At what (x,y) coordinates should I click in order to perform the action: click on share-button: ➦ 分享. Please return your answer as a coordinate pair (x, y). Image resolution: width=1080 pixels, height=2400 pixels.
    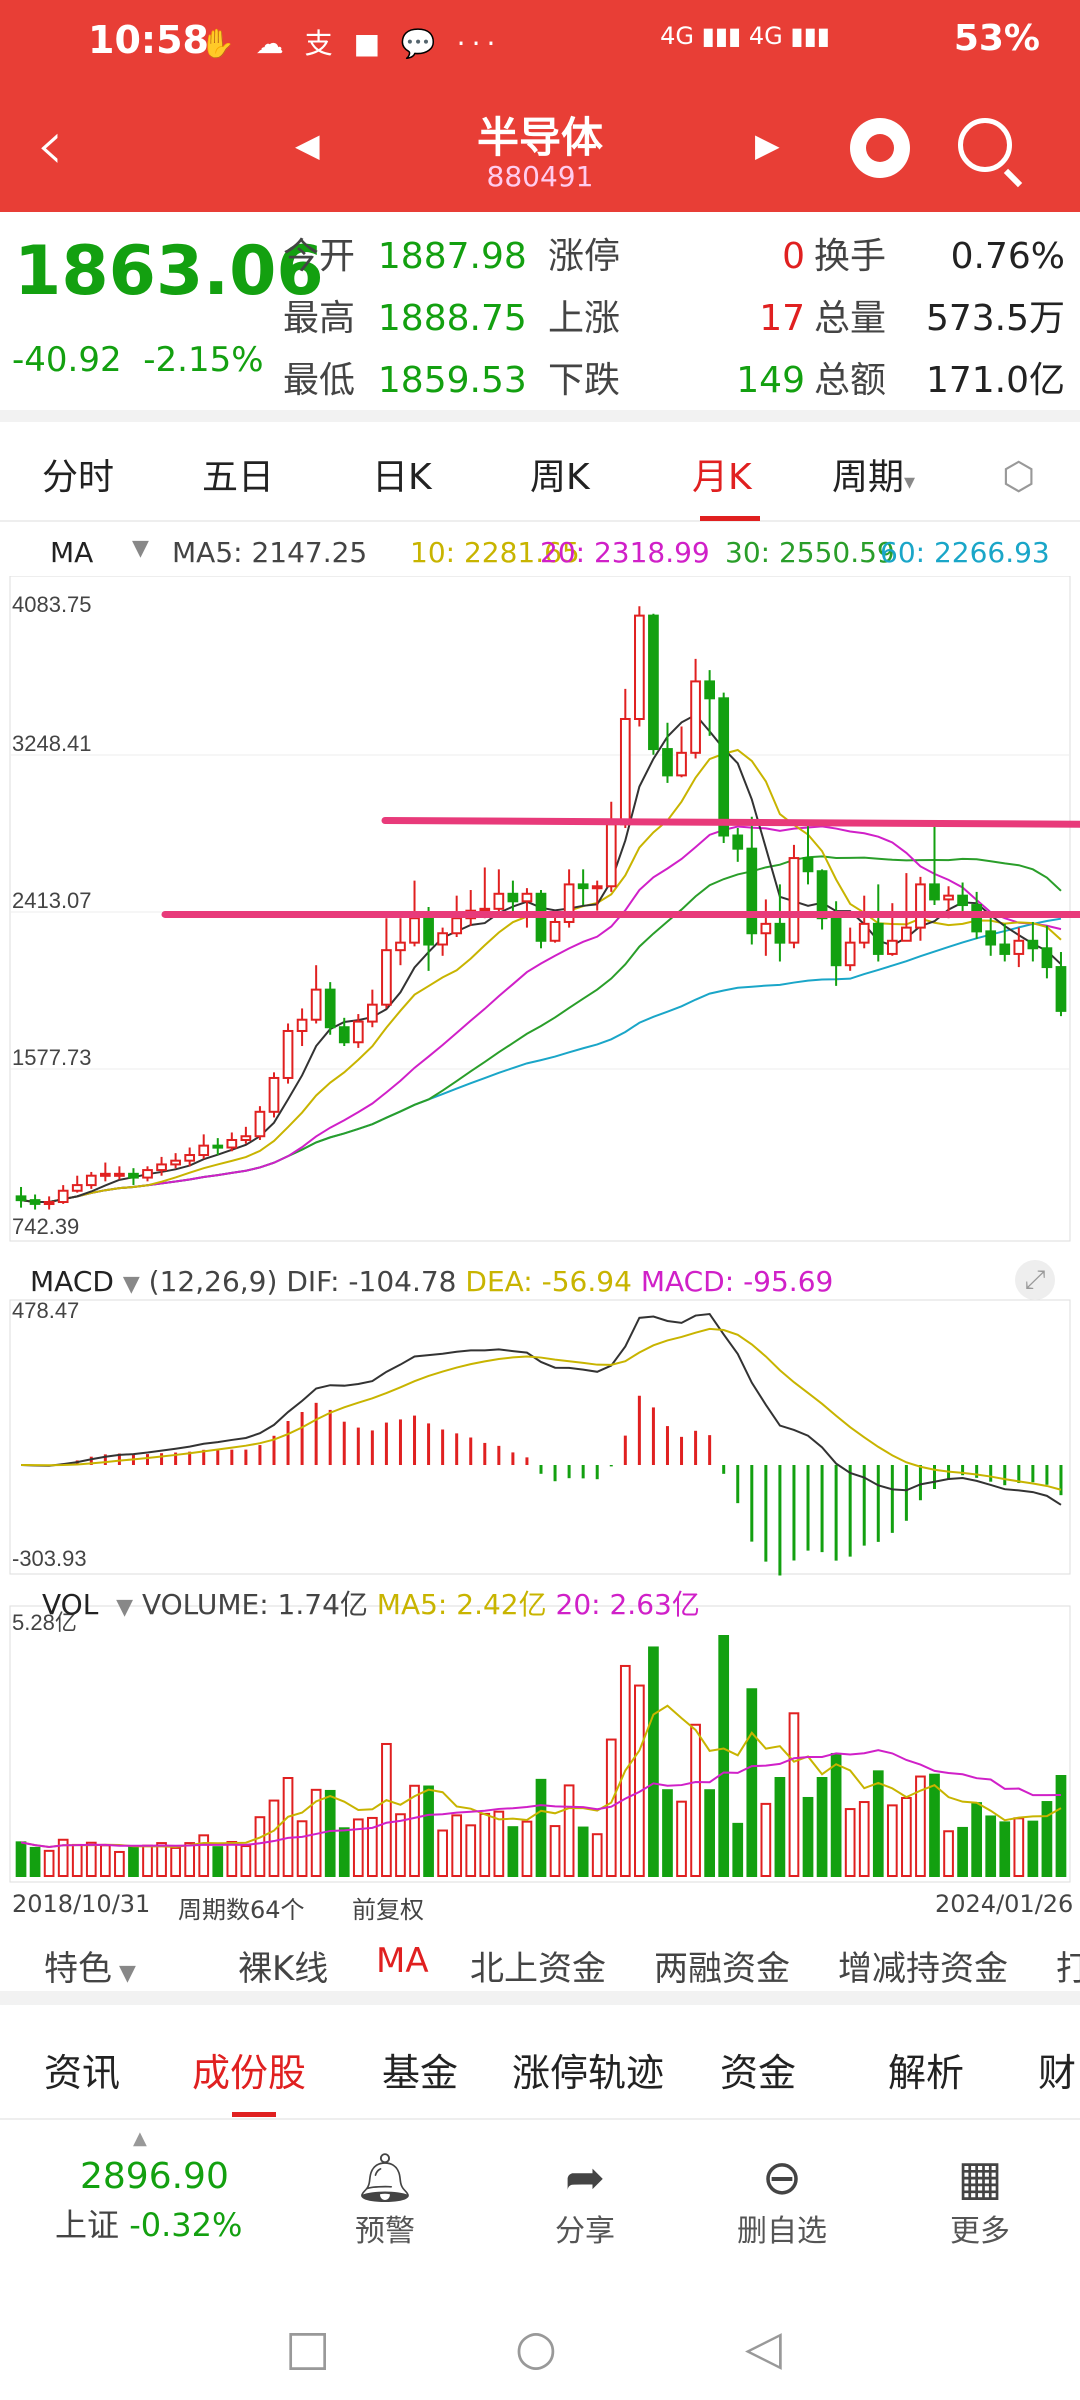
    Looking at the image, I should click on (585, 2200).